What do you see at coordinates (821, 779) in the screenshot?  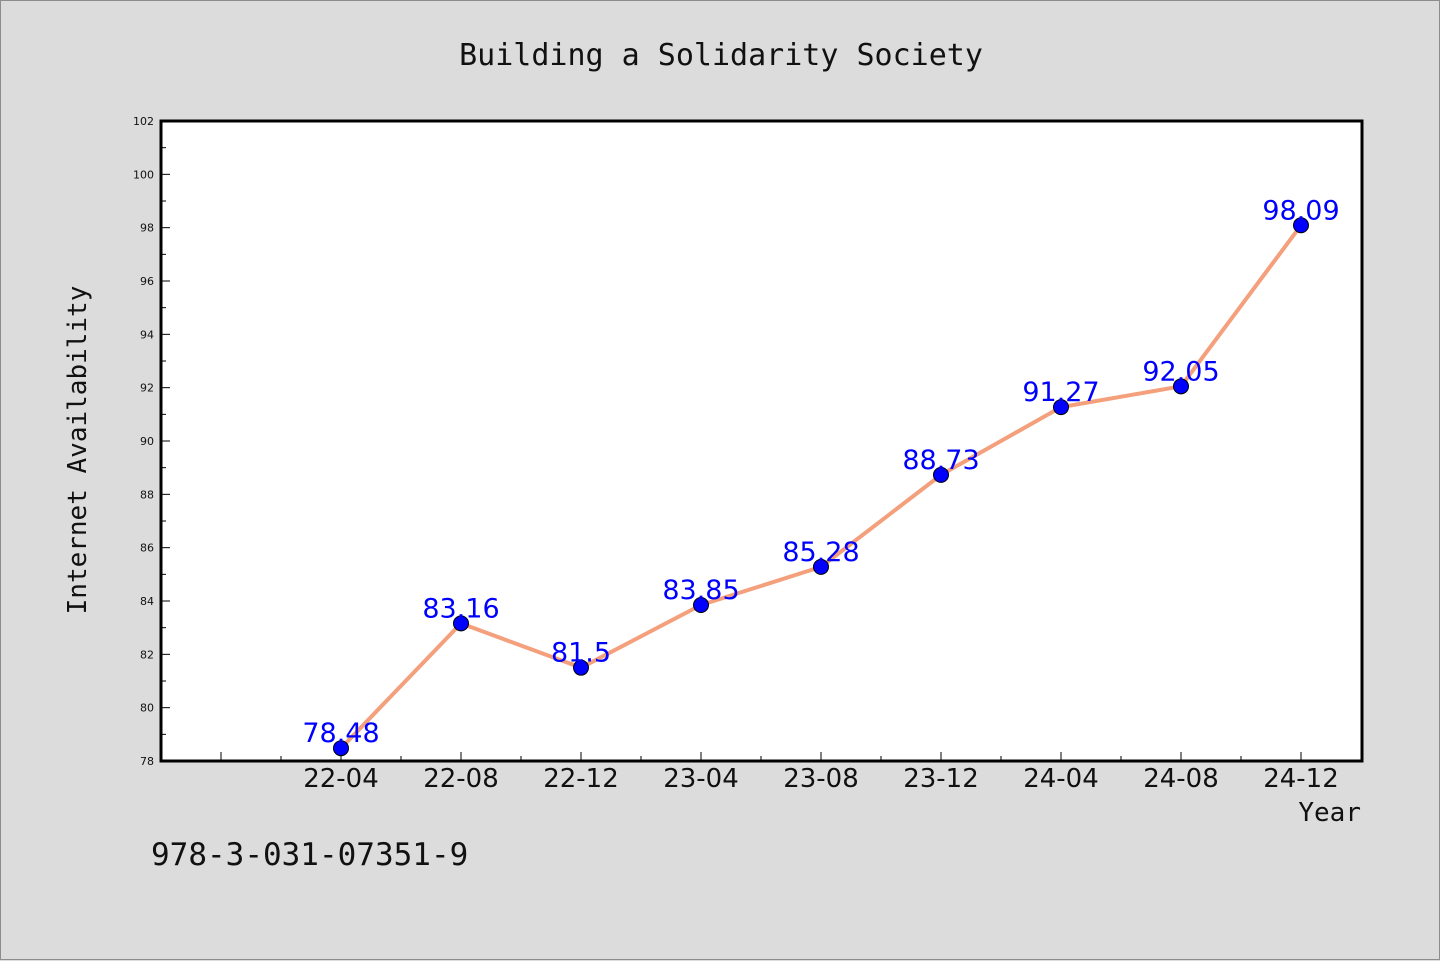 I see `x-tick-label: 23-08` at bounding box center [821, 779].